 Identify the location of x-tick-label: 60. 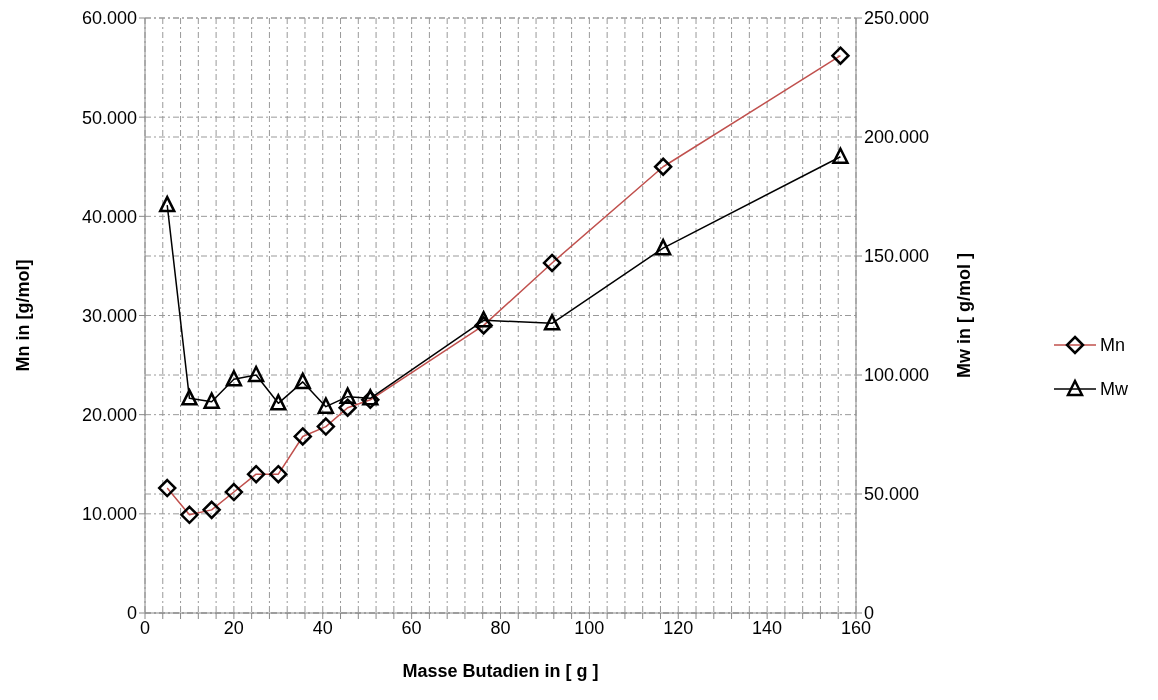
(411, 627).